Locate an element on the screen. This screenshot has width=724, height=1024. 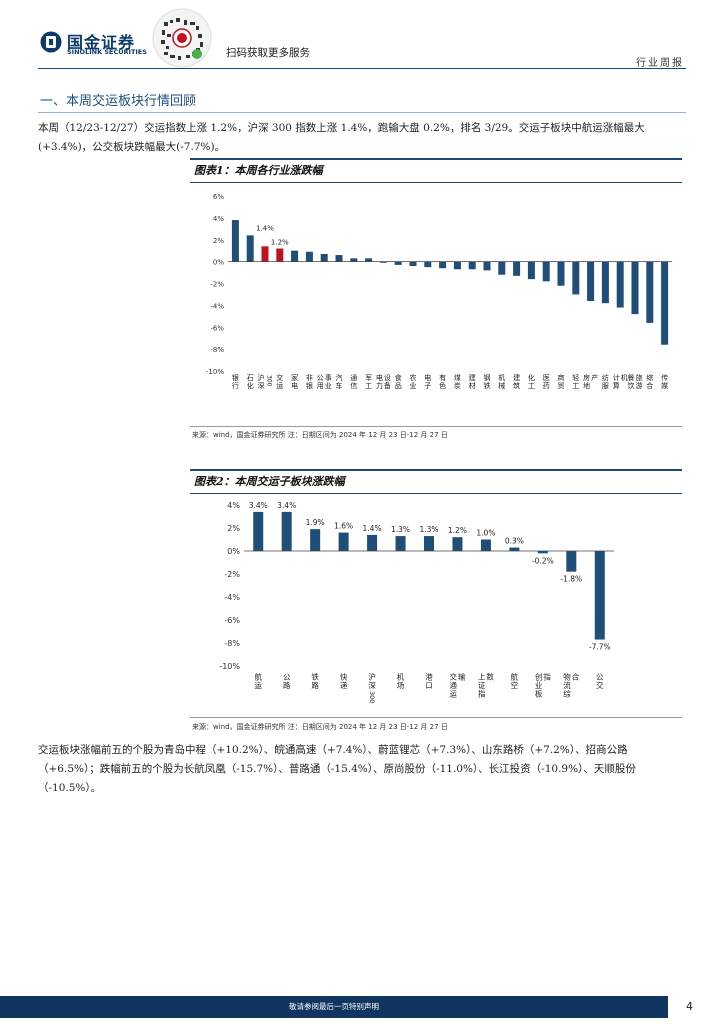
svg-text: 场 is located at coordinates (401, 685).